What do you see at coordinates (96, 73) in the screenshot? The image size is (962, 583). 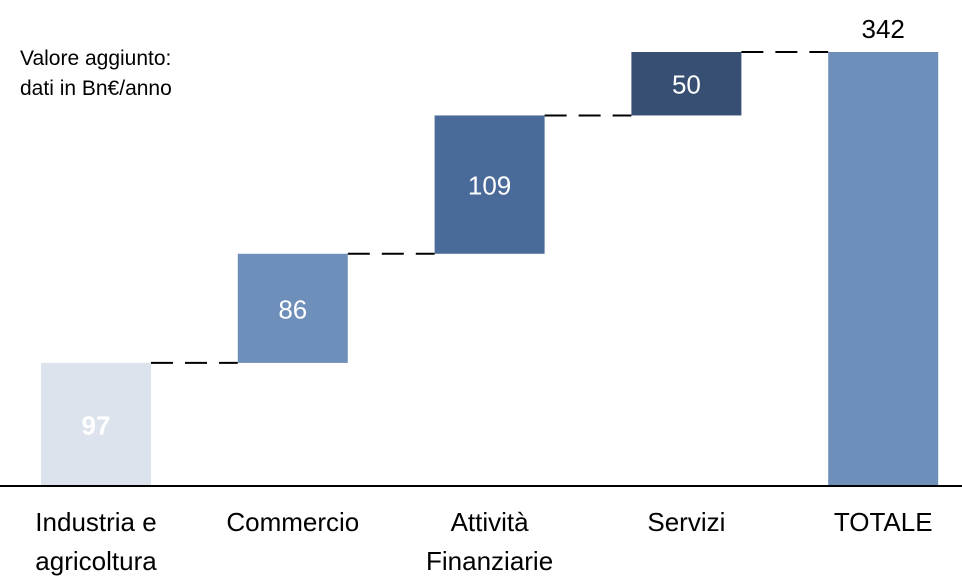 I see `annotation: Valore aggiunto: dati in Bn€/anno` at bounding box center [96, 73].